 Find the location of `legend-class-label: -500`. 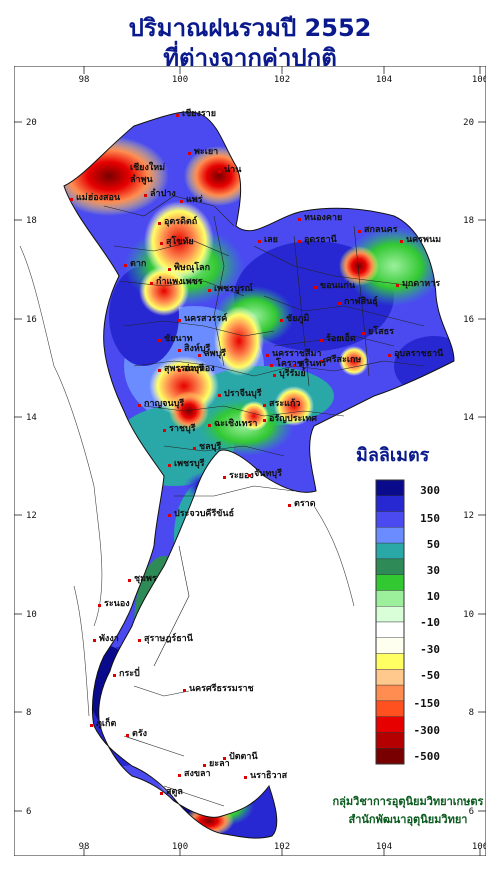

legend-class-label: -500 is located at coordinates (427, 756).